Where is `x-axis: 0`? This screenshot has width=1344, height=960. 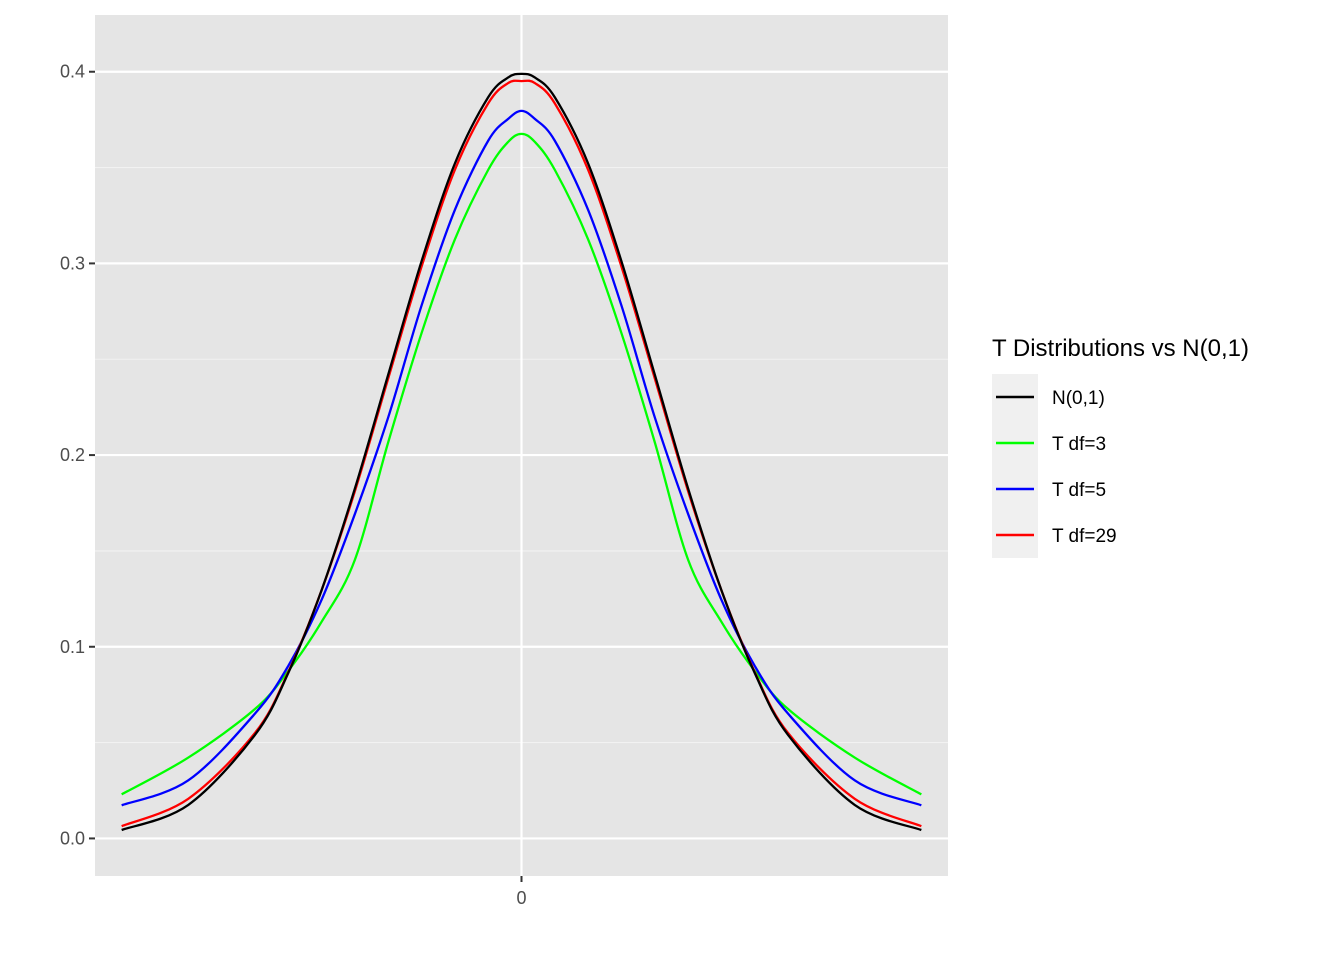 x-axis: 0 is located at coordinates (521, 892).